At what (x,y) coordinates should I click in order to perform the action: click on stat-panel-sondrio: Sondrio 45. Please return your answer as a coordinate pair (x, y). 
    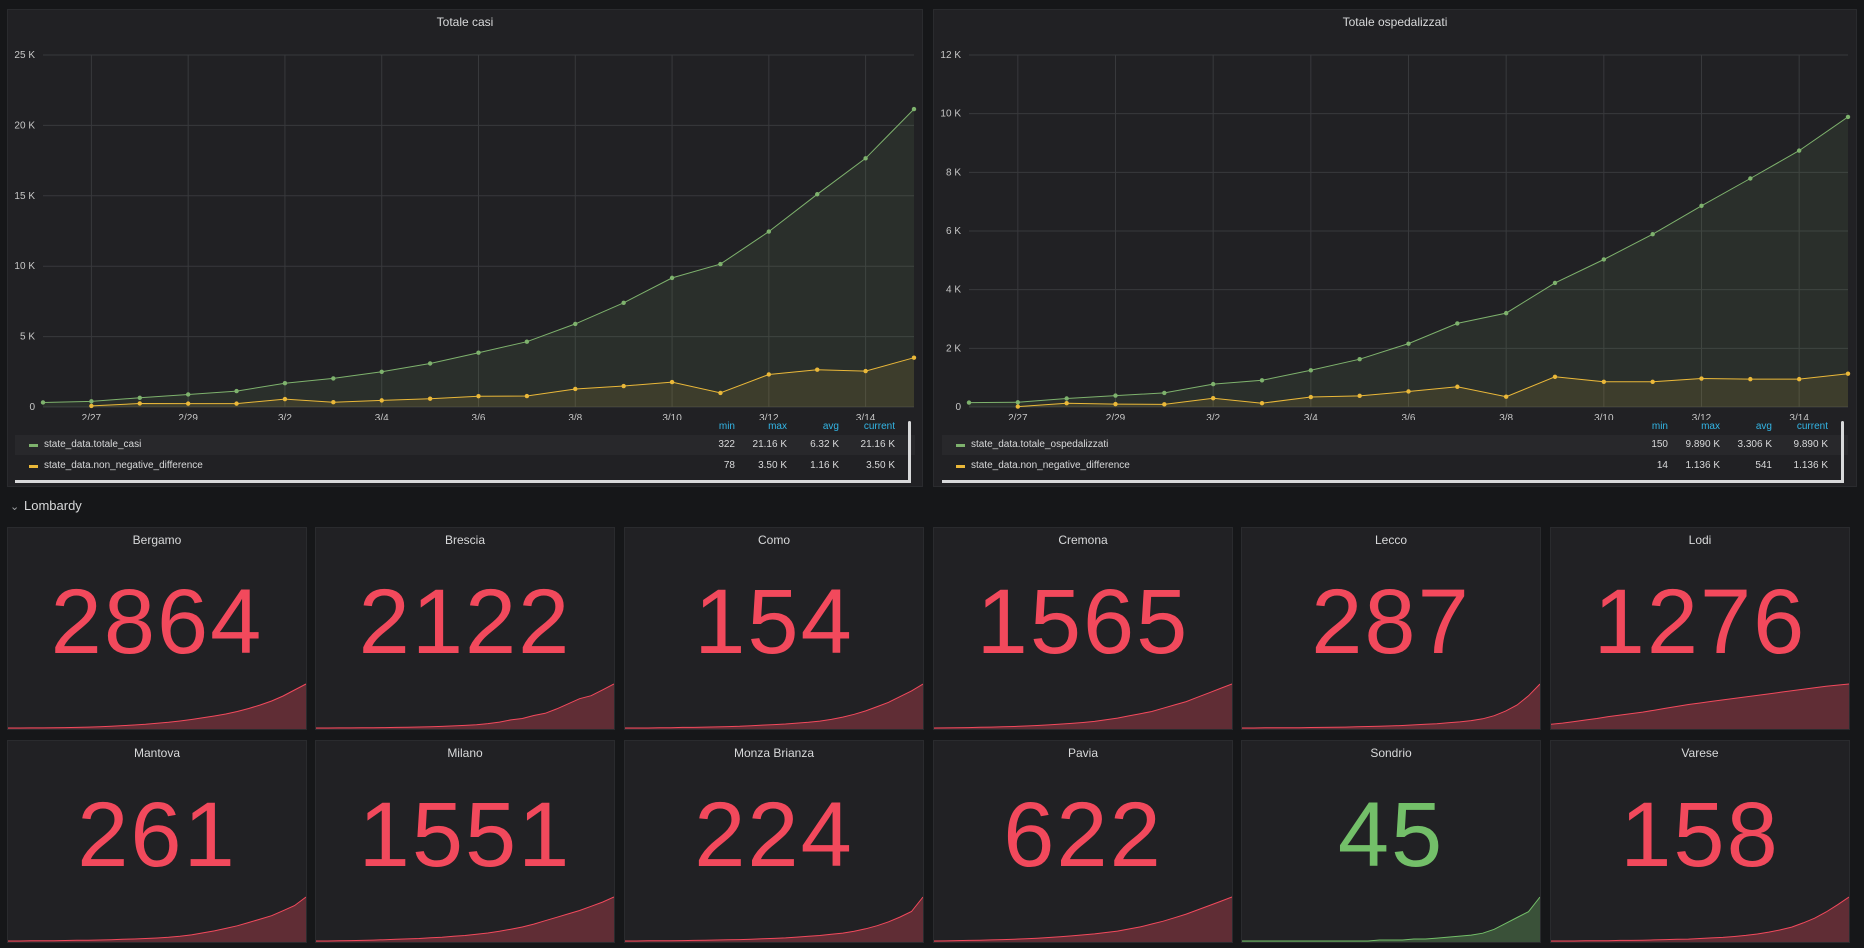
    Looking at the image, I should click on (1391, 841).